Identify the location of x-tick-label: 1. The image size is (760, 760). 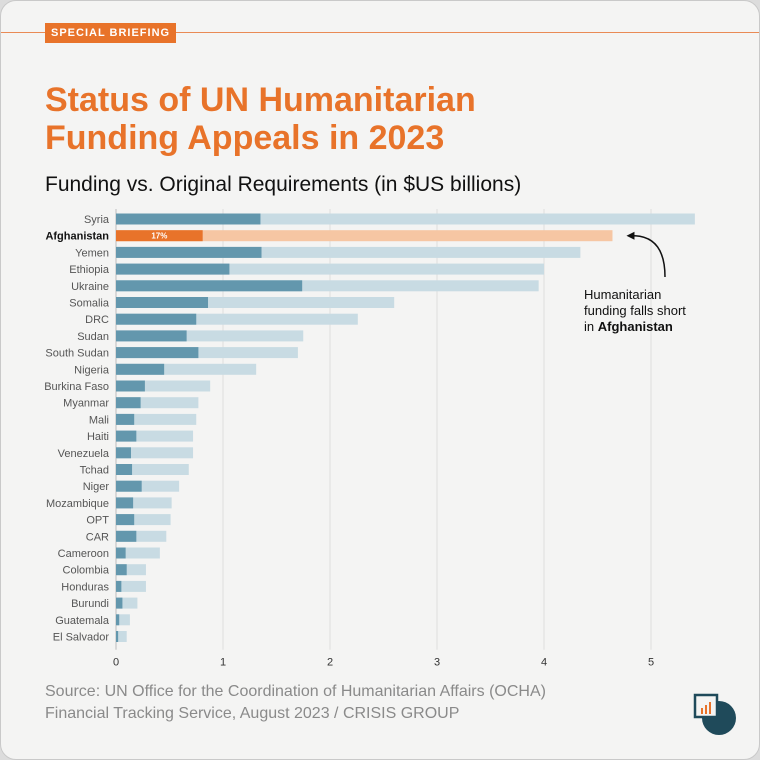
(223, 663).